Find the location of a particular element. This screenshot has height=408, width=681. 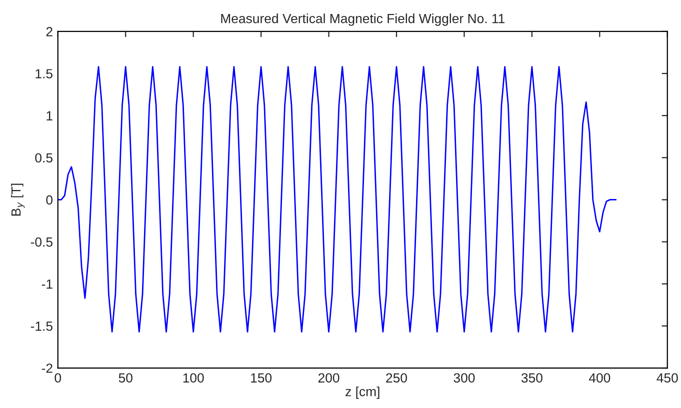

y-tick-label: 0 is located at coordinates (49, 200).